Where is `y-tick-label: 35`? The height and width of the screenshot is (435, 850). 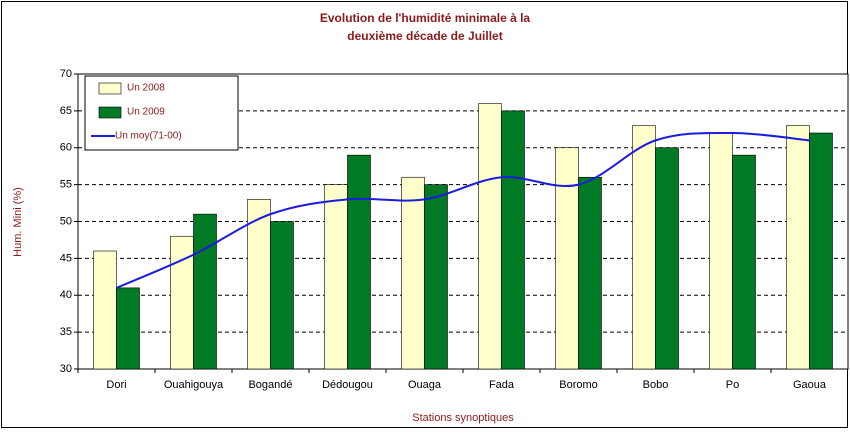 y-tick-label: 35 is located at coordinates (66, 332).